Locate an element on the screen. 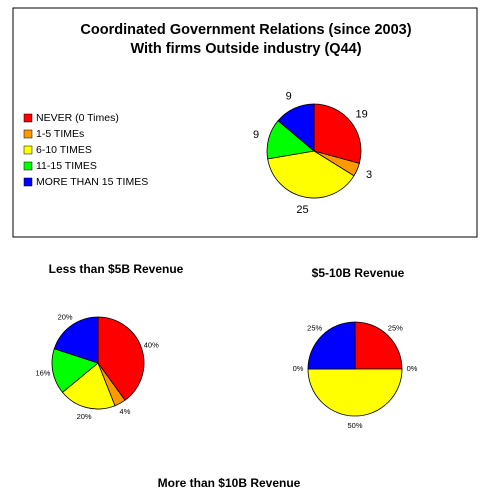 The height and width of the screenshot is (503, 494). chart-subtitle: With firms Outside industry (Q44) is located at coordinates (245, 49).